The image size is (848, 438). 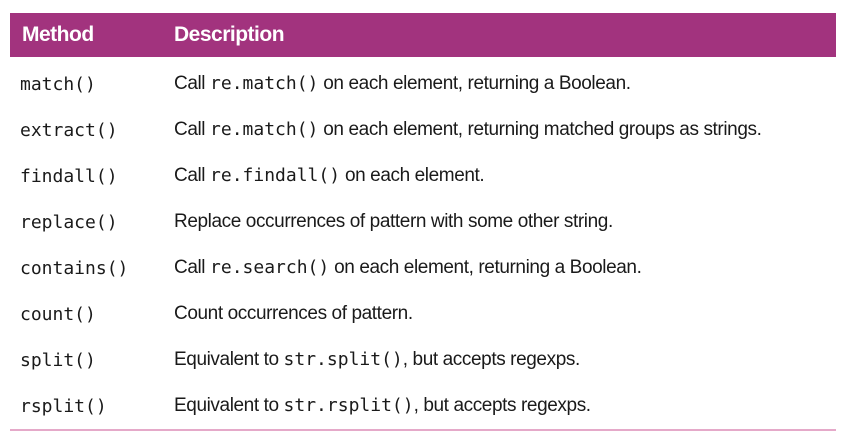 What do you see at coordinates (423, 35) in the screenshot?
I see `table-header-row: Method Description` at bounding box center [423, 35].